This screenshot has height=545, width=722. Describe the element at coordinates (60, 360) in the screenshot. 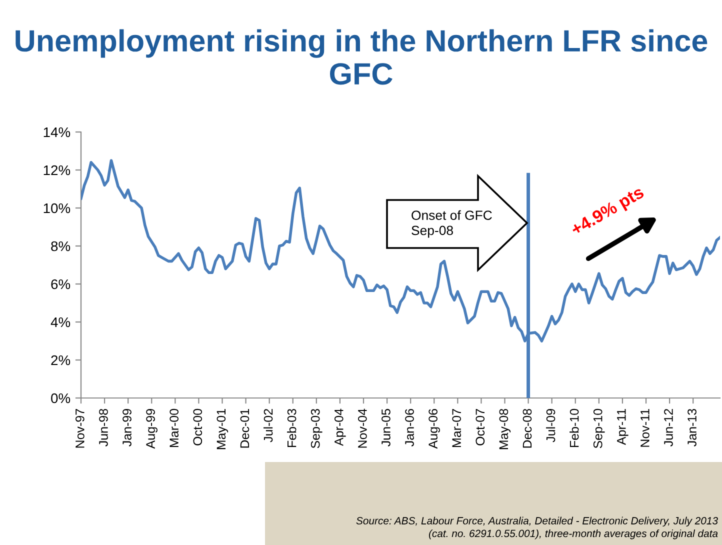

I see `y-tick-label: 2%` at that location.